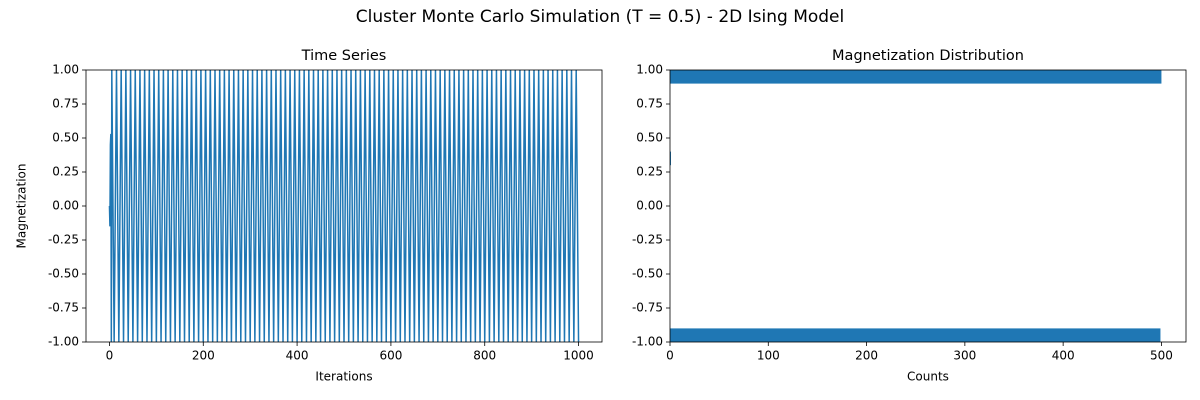 Image resolution: width=1200 pixels, height=400 pixels. What do you see at coordinates (964, 356) in the screenshot?
I see `x-tick-label: 300` at bounding box center [964, 356].